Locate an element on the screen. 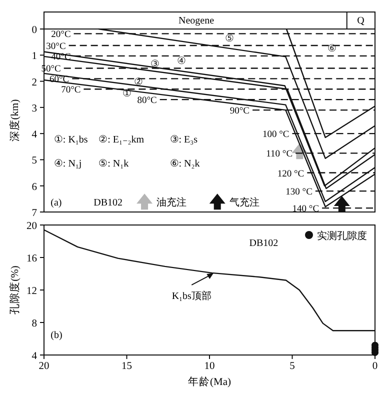 The width and height of the screenshot is (389, 394). y-tick-label: 0 is located at coordinates (34, 30).